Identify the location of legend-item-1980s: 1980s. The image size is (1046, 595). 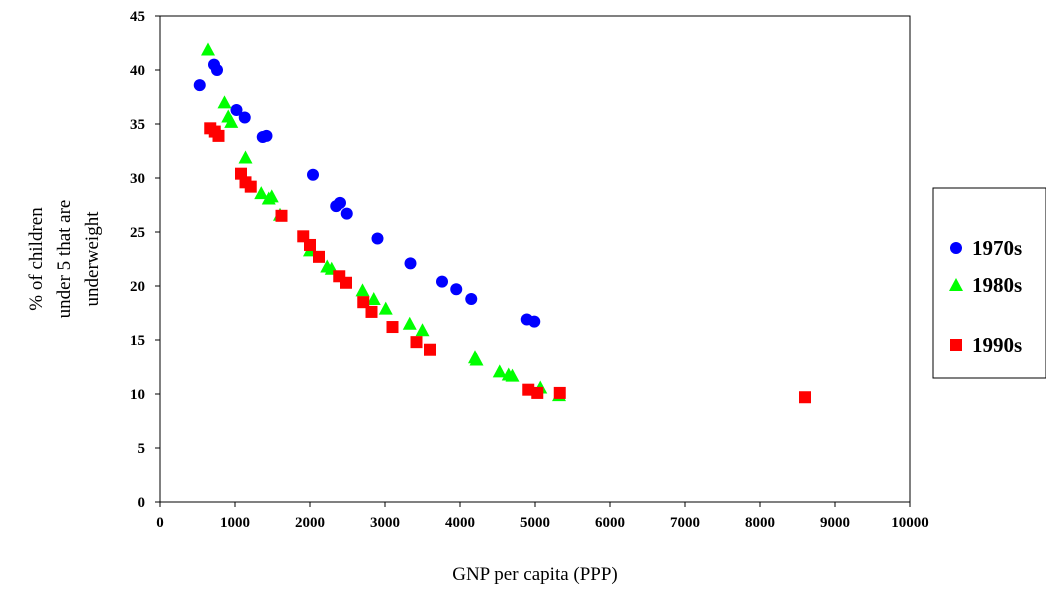
(985, 285).